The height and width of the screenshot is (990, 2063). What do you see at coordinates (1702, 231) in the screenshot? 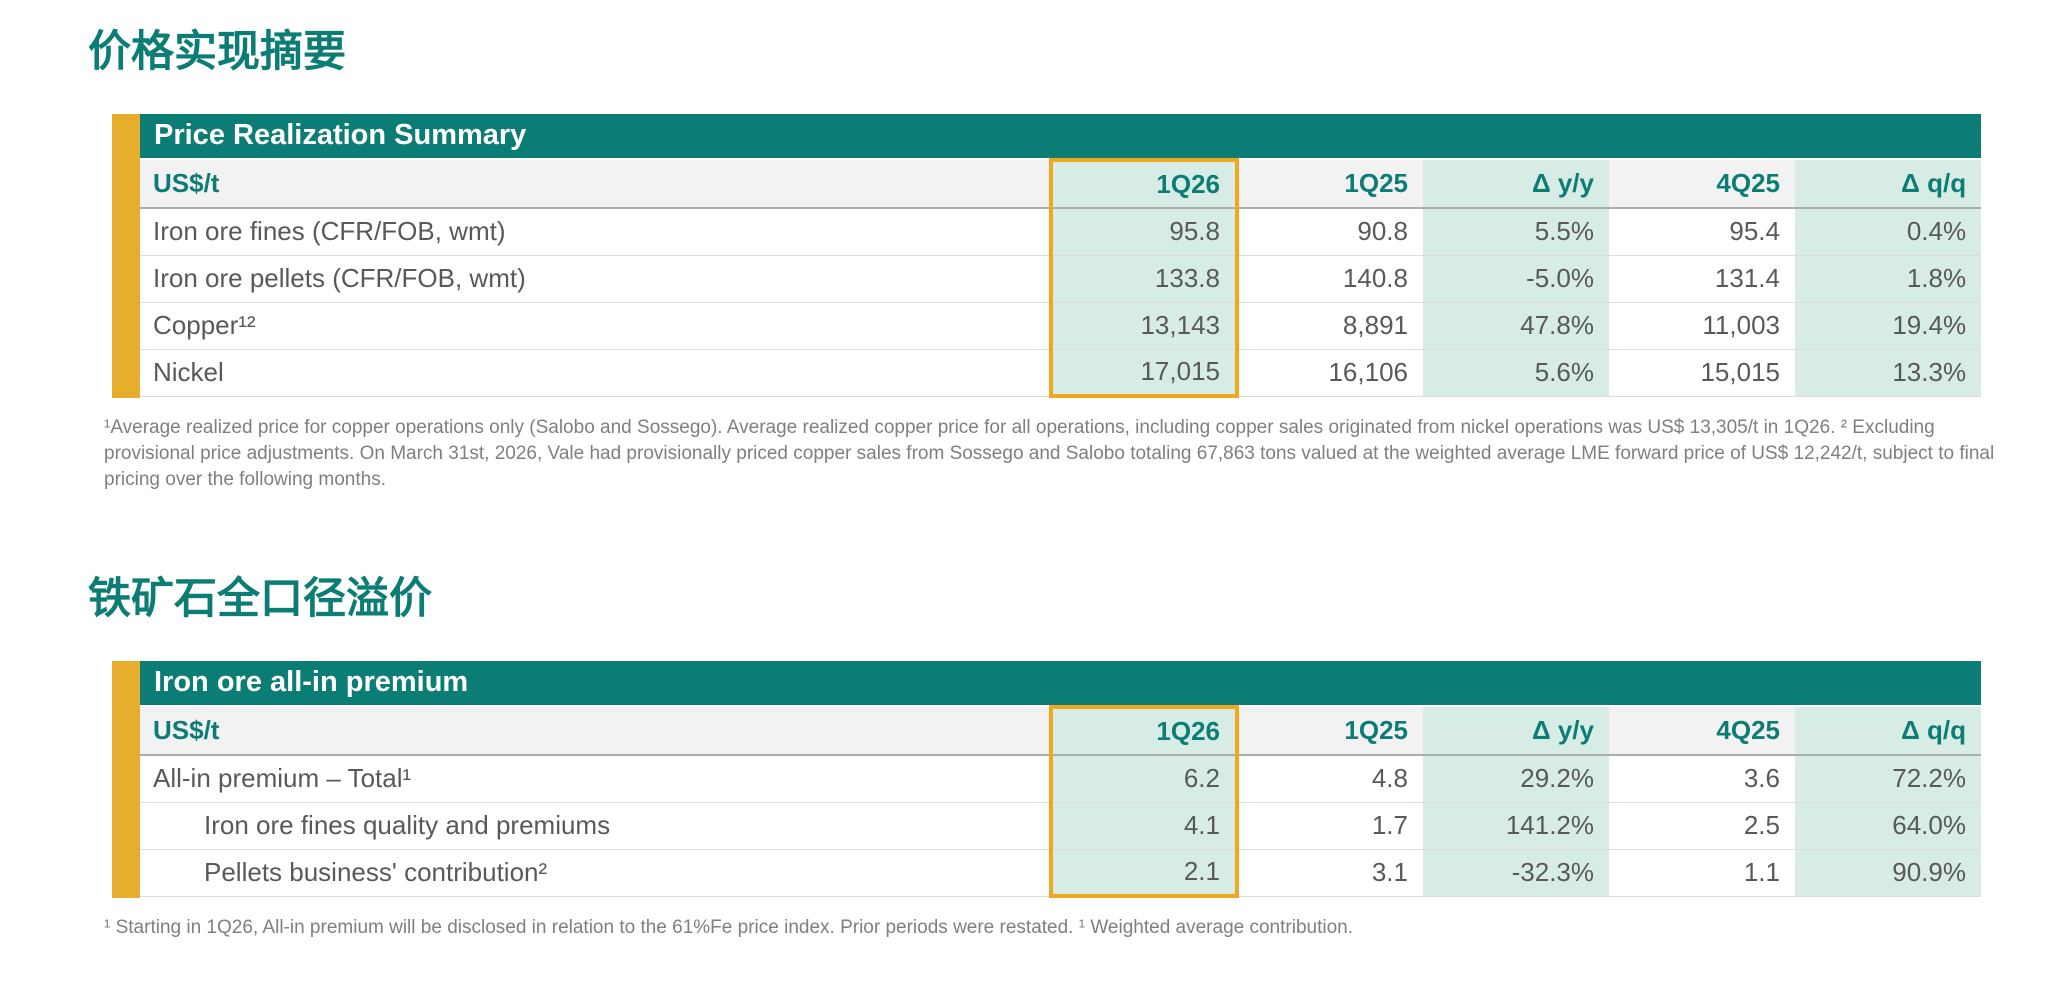
I see `value-4q25: 95.4` at bounding box center [1702, 231].